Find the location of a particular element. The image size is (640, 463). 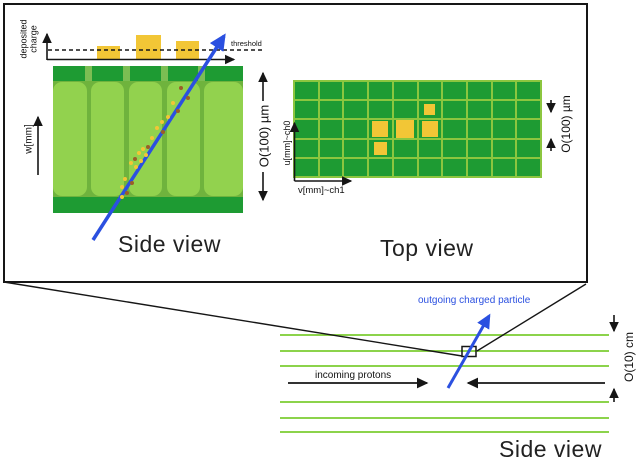

thickness-label-side: O(100) µm is located at coordinates (264, 136).